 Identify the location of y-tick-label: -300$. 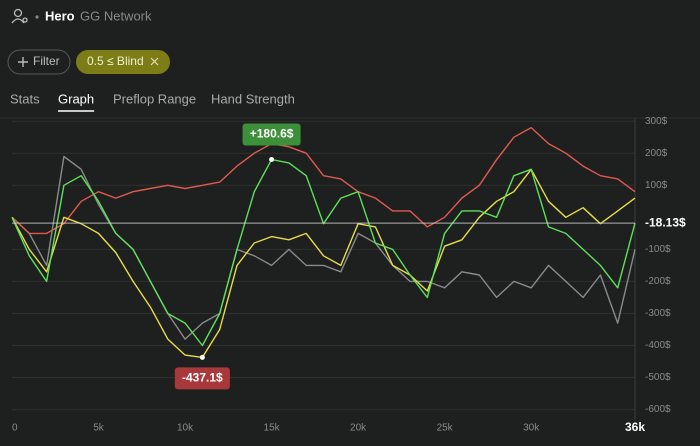
(658, 313).